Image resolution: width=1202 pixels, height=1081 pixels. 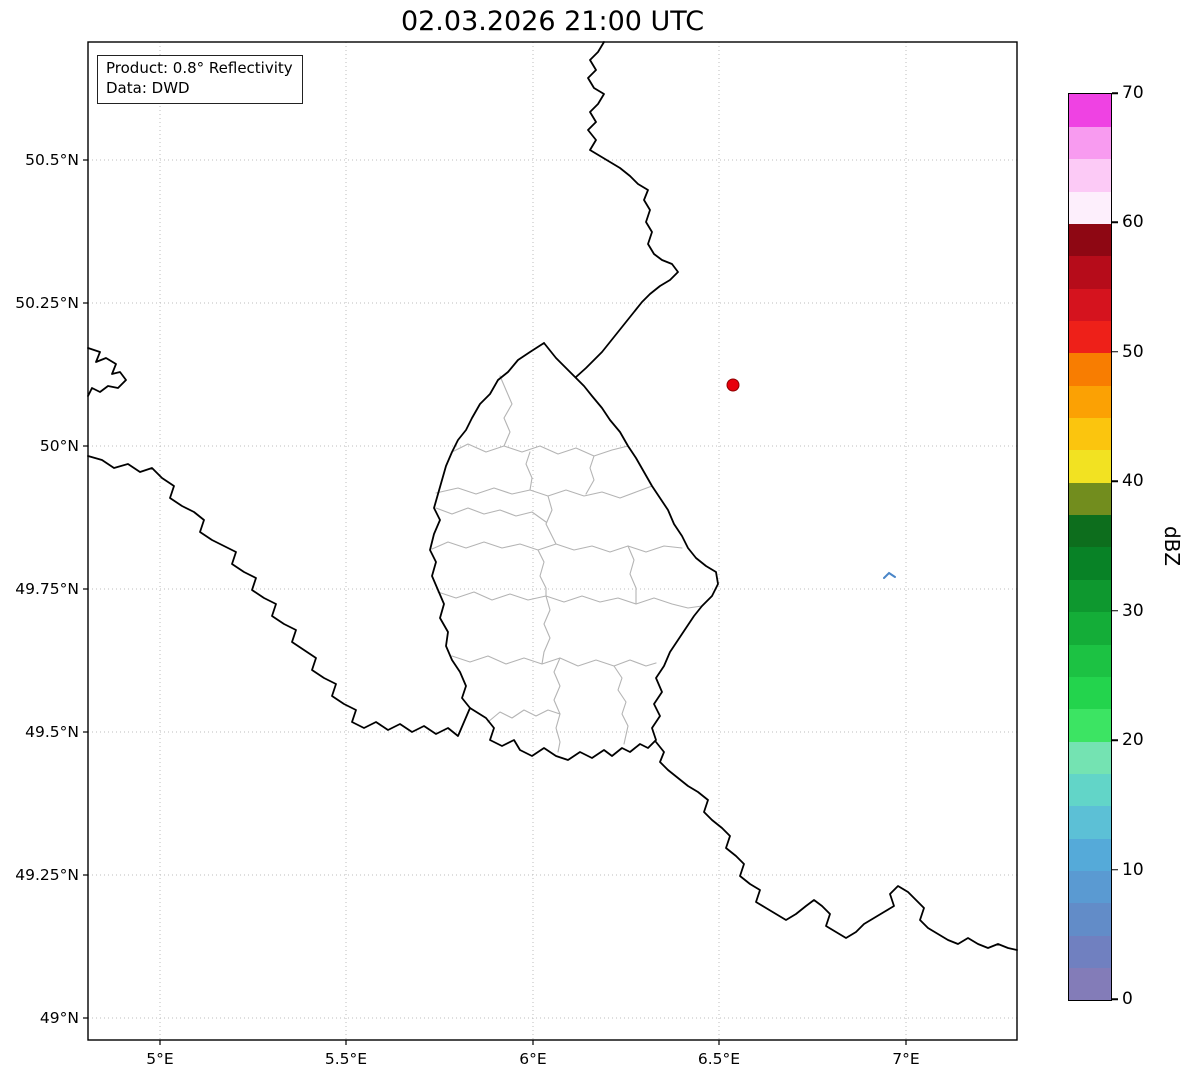 I want to click on colorbar-tick-label: 70, so click(x=1133, y=93).